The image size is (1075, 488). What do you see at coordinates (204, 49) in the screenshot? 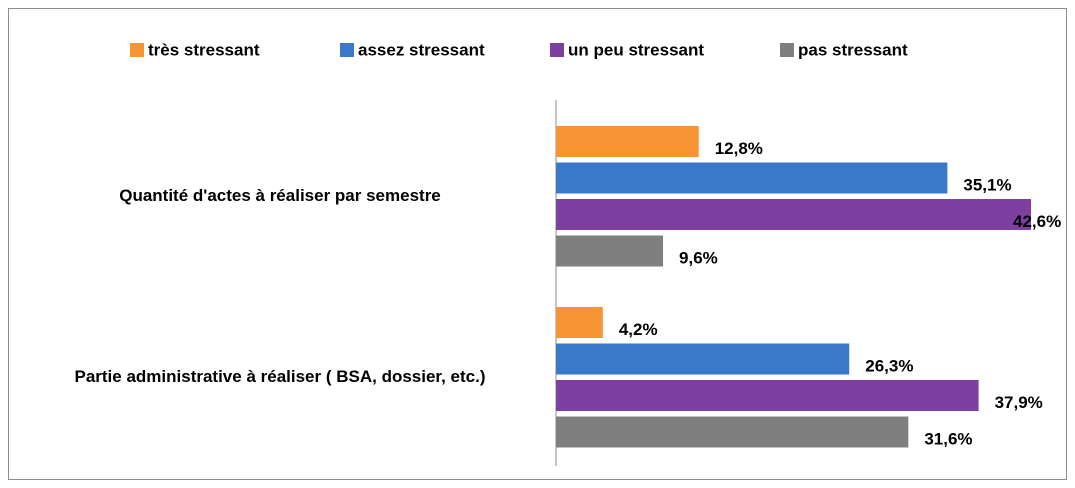
I see `legend-label: très stressant` at bounding box center [204, 49].